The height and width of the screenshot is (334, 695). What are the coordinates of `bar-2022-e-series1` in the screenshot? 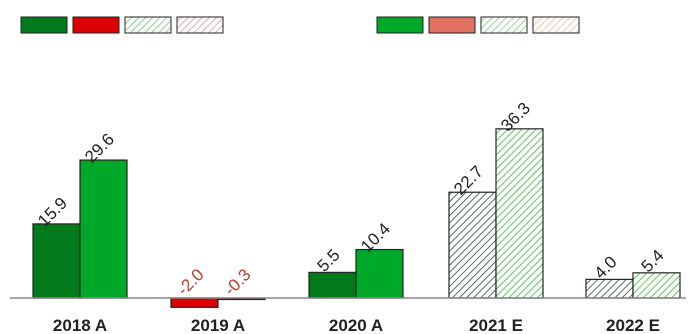 It's located at (609, 288).